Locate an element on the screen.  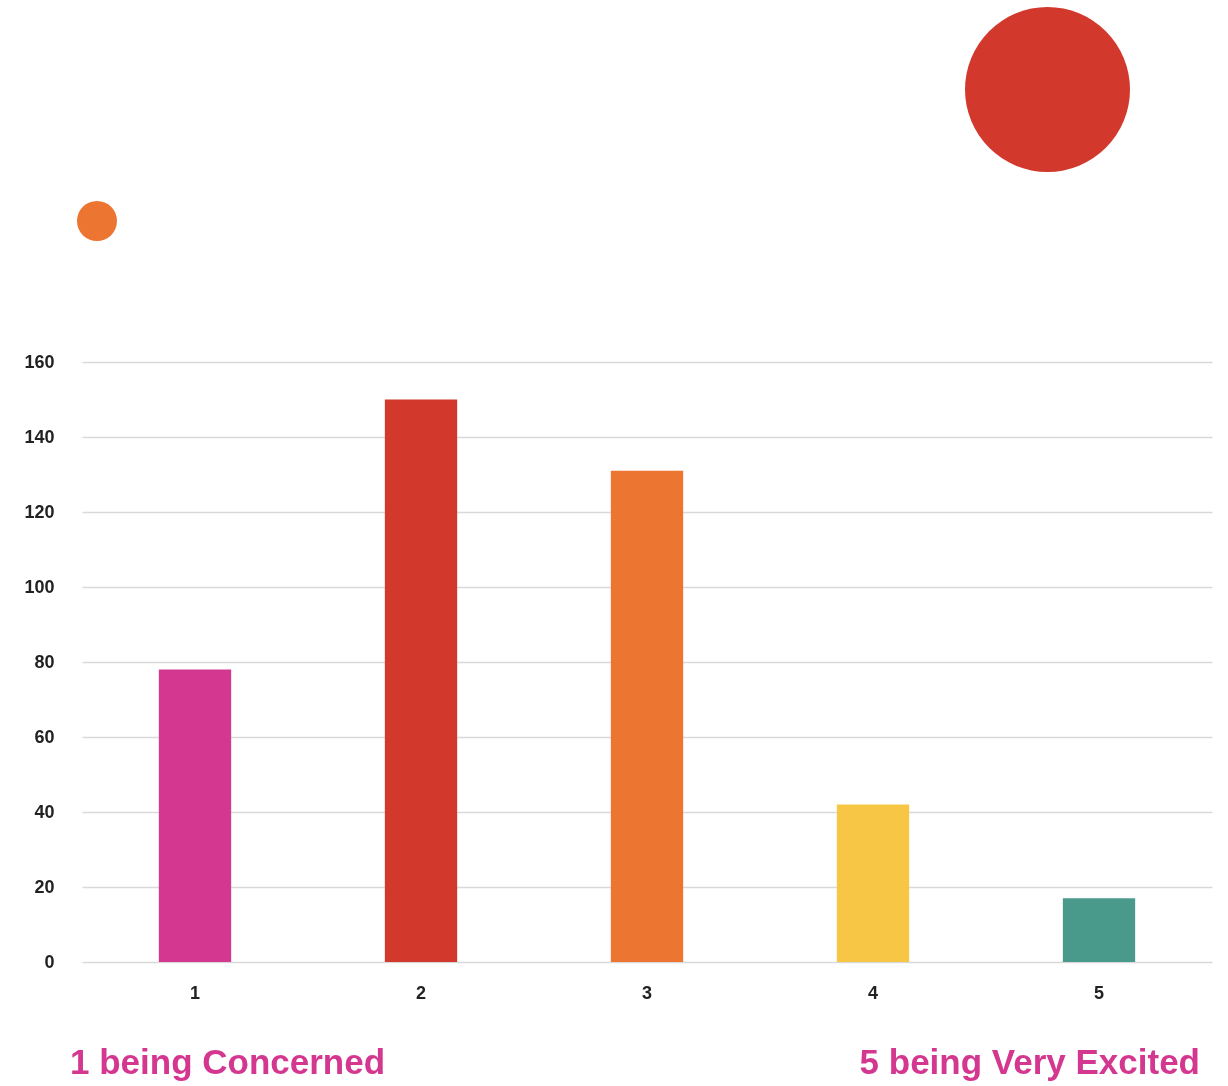
y-tick-label: 0 is located at coordinates (49, 961).